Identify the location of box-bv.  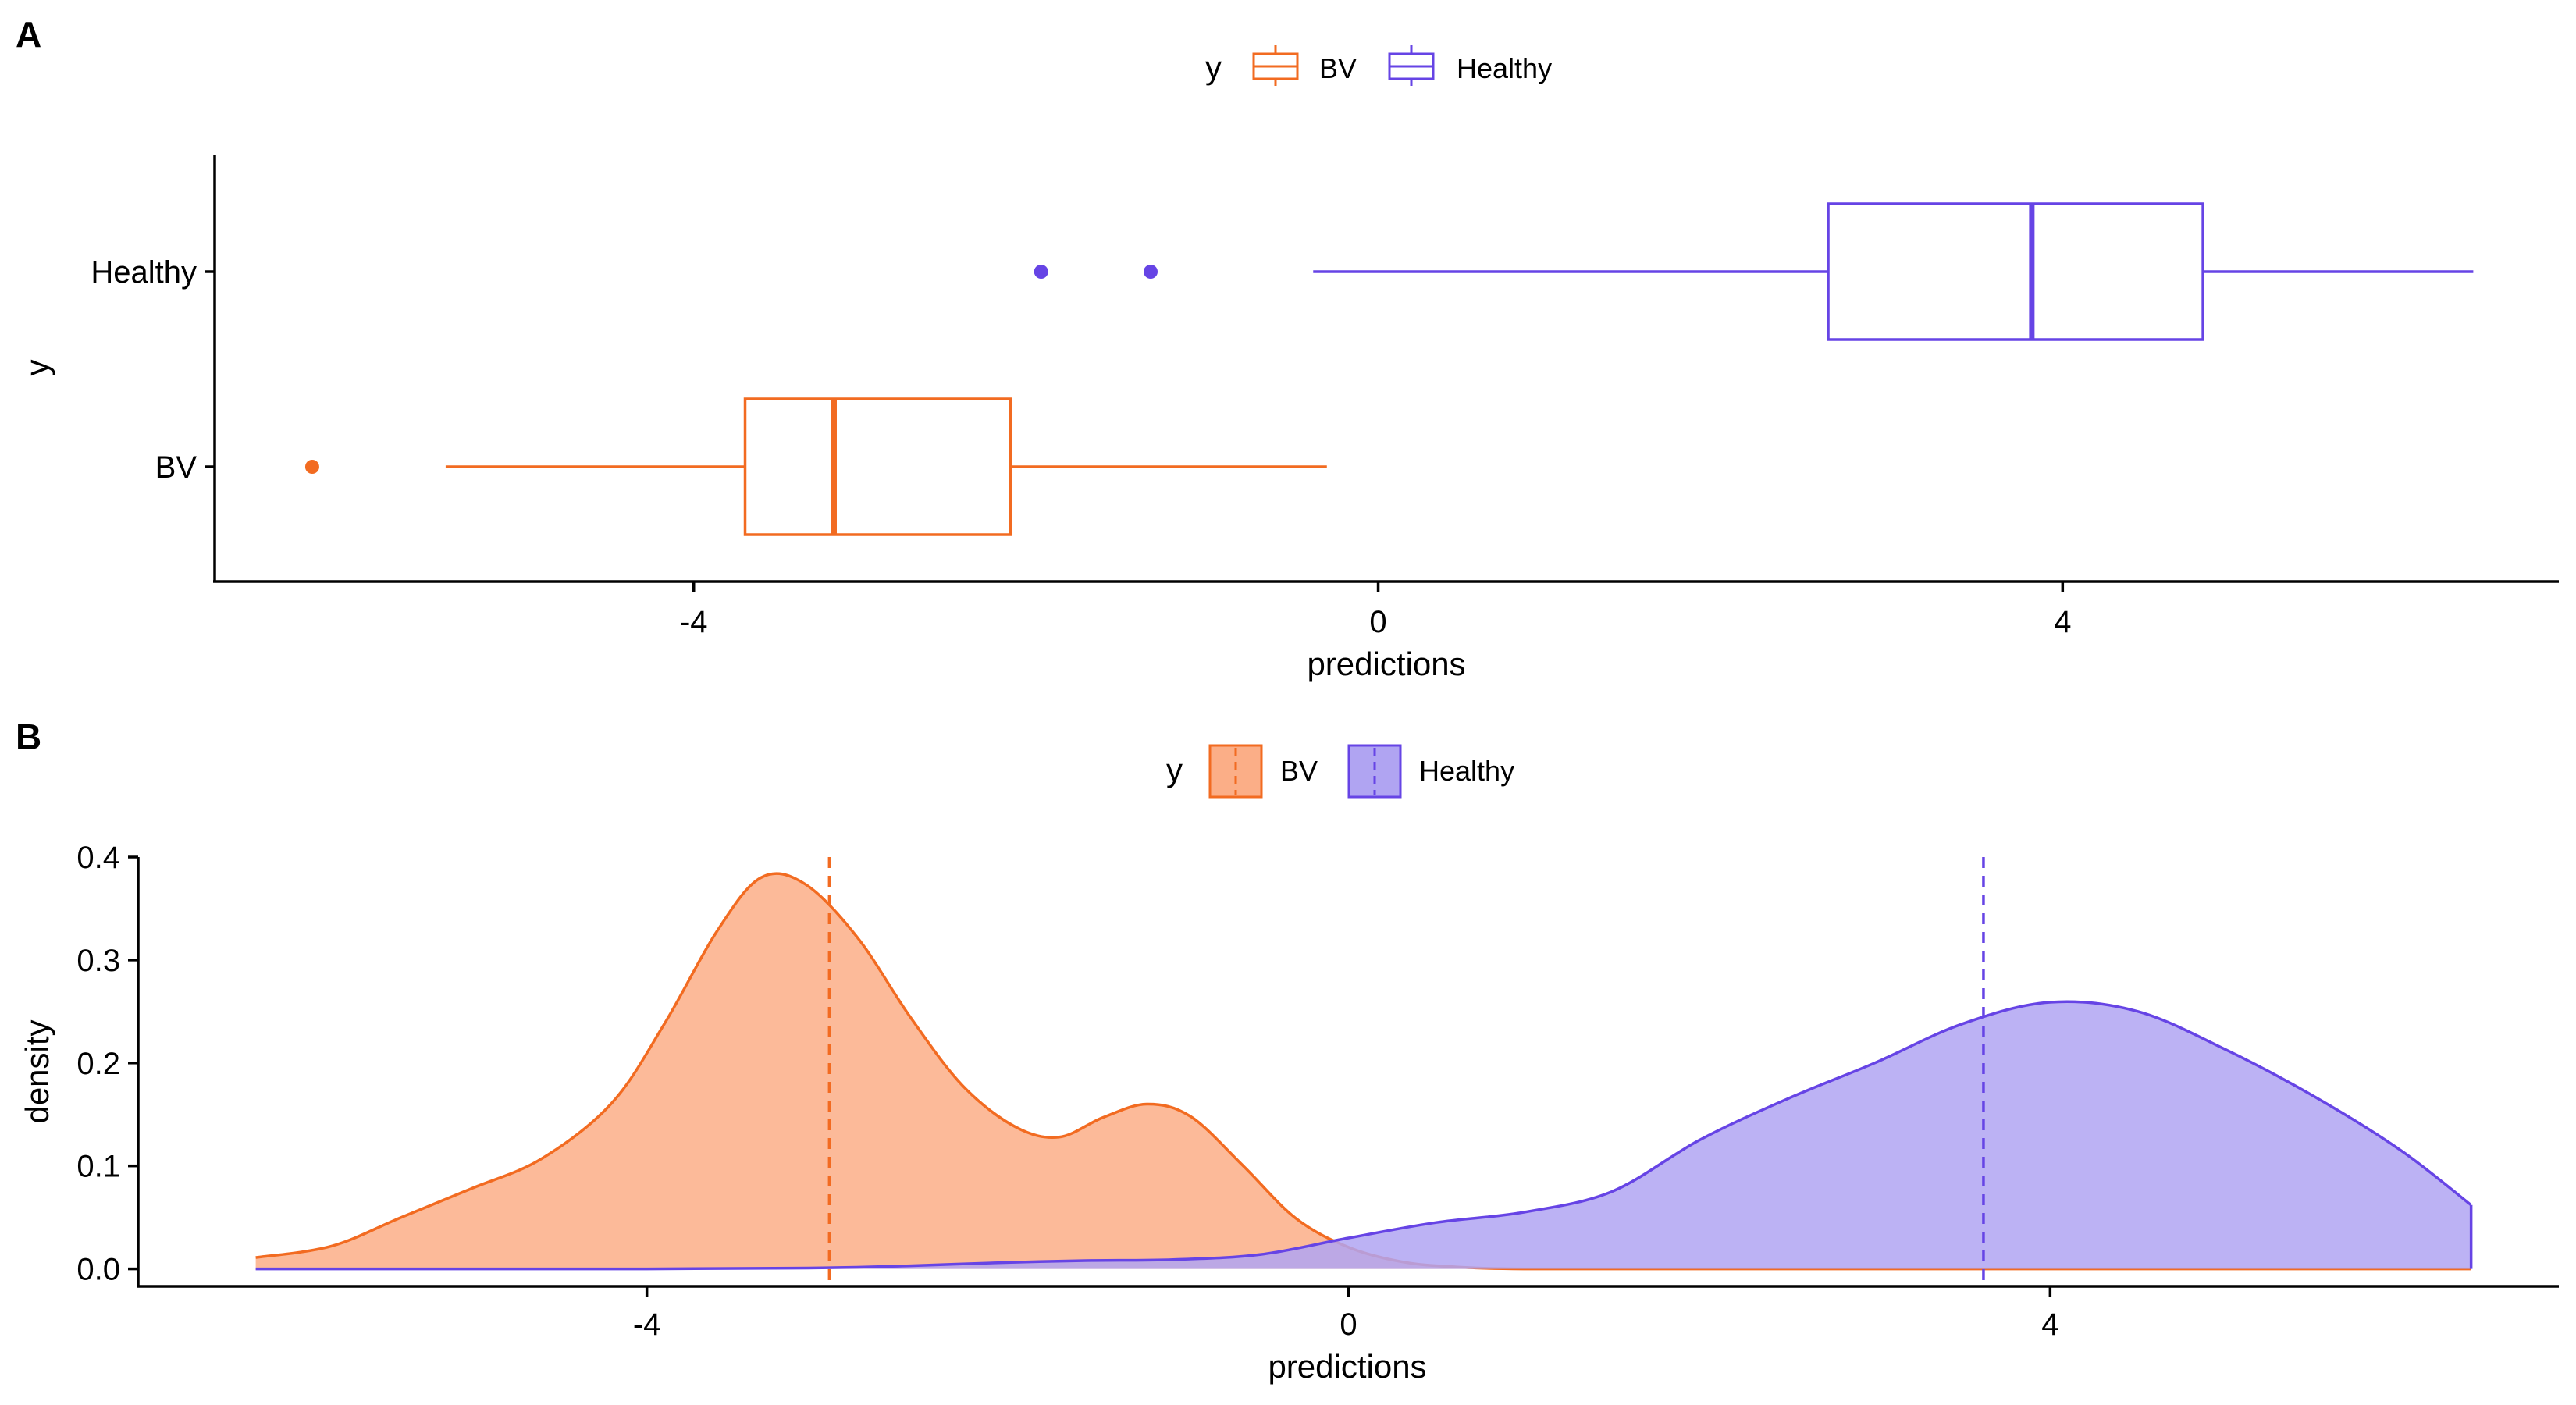
(815, 467).